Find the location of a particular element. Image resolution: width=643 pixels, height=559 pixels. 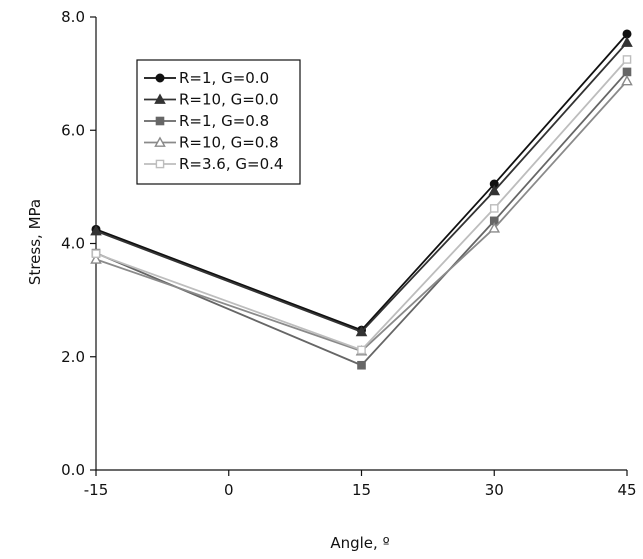

legend-item: R=1, G=0.8 is located at coordinates (206, 121).